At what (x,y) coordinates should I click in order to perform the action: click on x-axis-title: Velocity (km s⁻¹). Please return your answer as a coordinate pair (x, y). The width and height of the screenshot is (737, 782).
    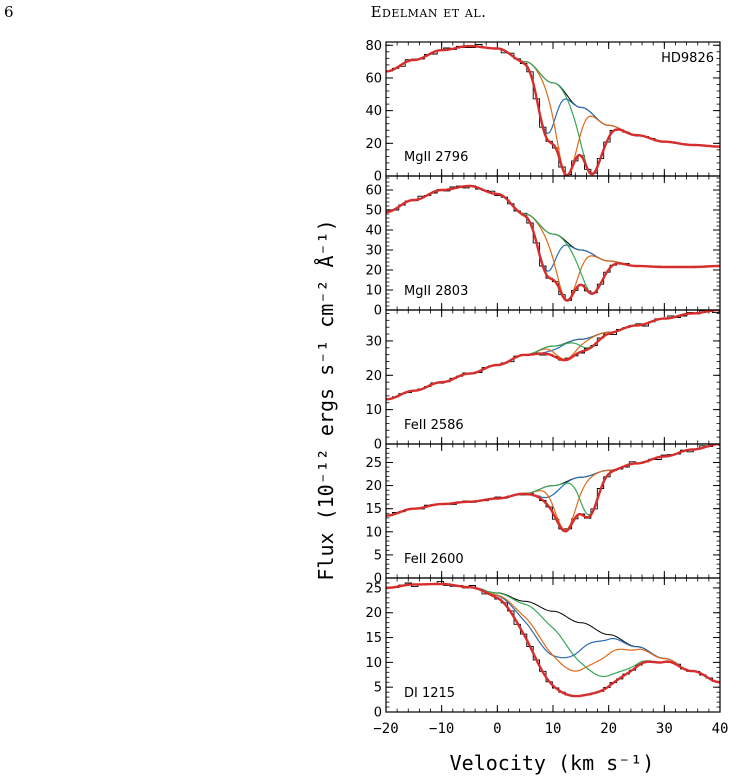
    Looking at the image, I should click on (552, 763).